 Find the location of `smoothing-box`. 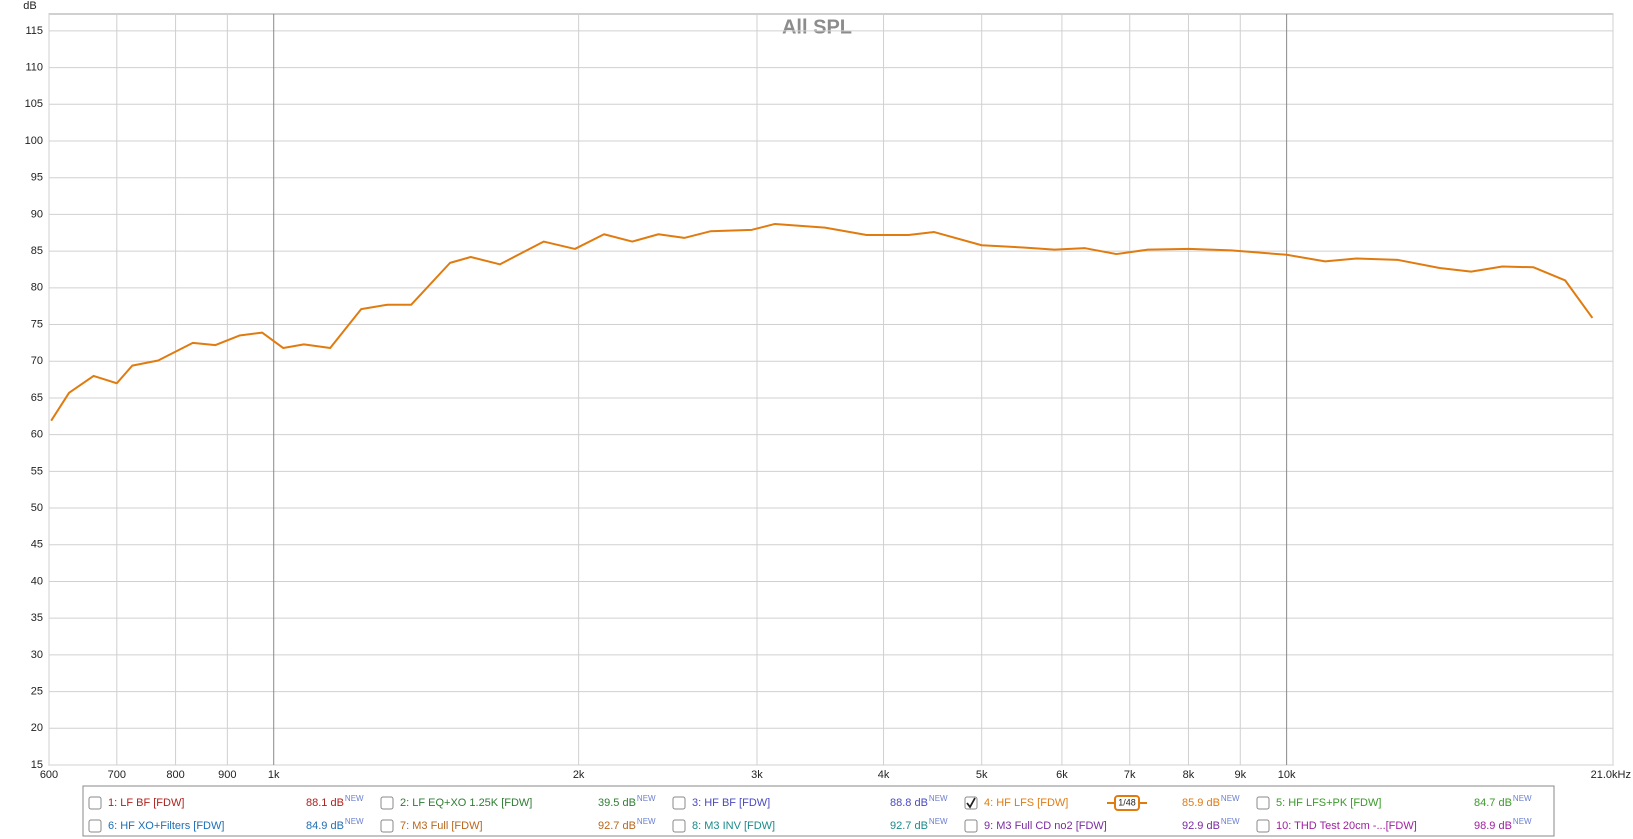

smoothing-box is located at coordinates (1127, 803).